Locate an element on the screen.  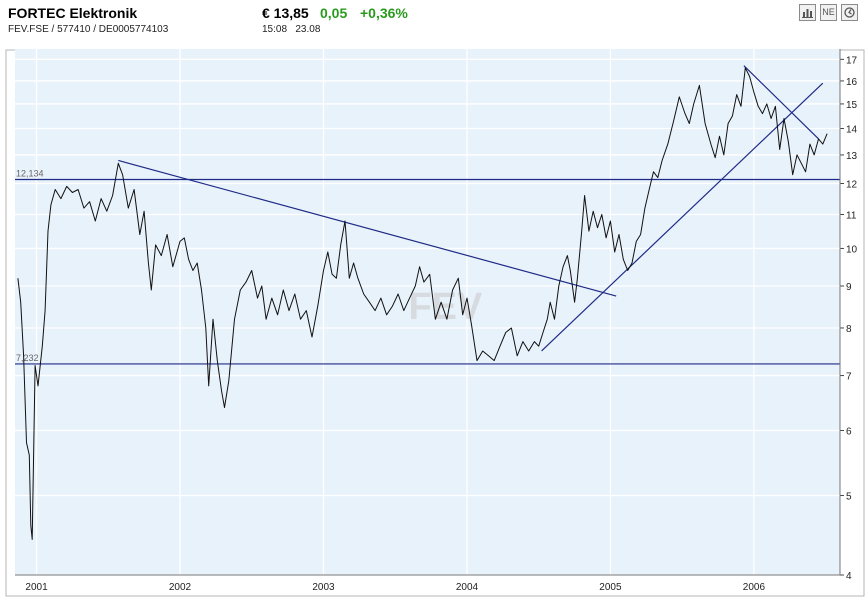
y-axis: 4 5 6 7 8 9 10 11 12 13 14 15 16 17 is located at coordinates (848, 315).